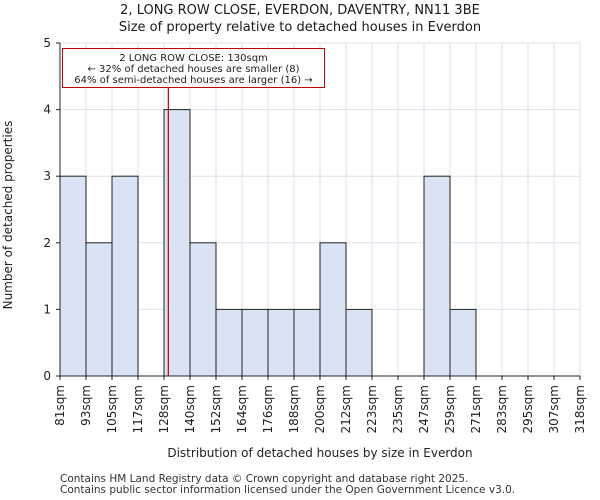 The height and width of the screenshot is (500, 600). I want to click on y-tick-label: 0, so click(47, 376).